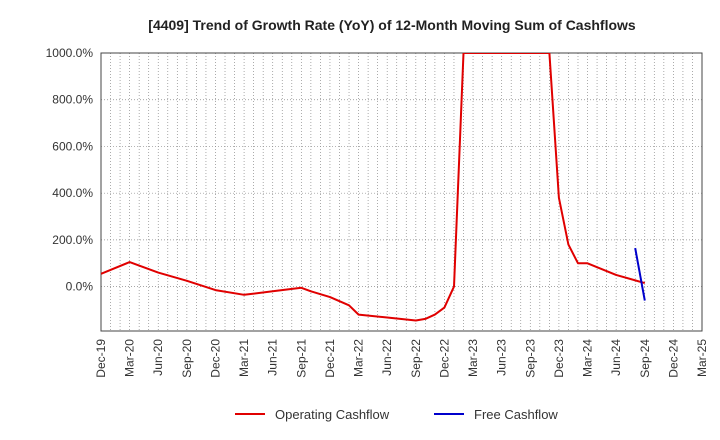 The height and width of the screenshot is (440, 720). What do you see at coordinates (72, 100) in the screenshot?
I see `y-tick-label: 800.0%` at bounding box center [72, 100].